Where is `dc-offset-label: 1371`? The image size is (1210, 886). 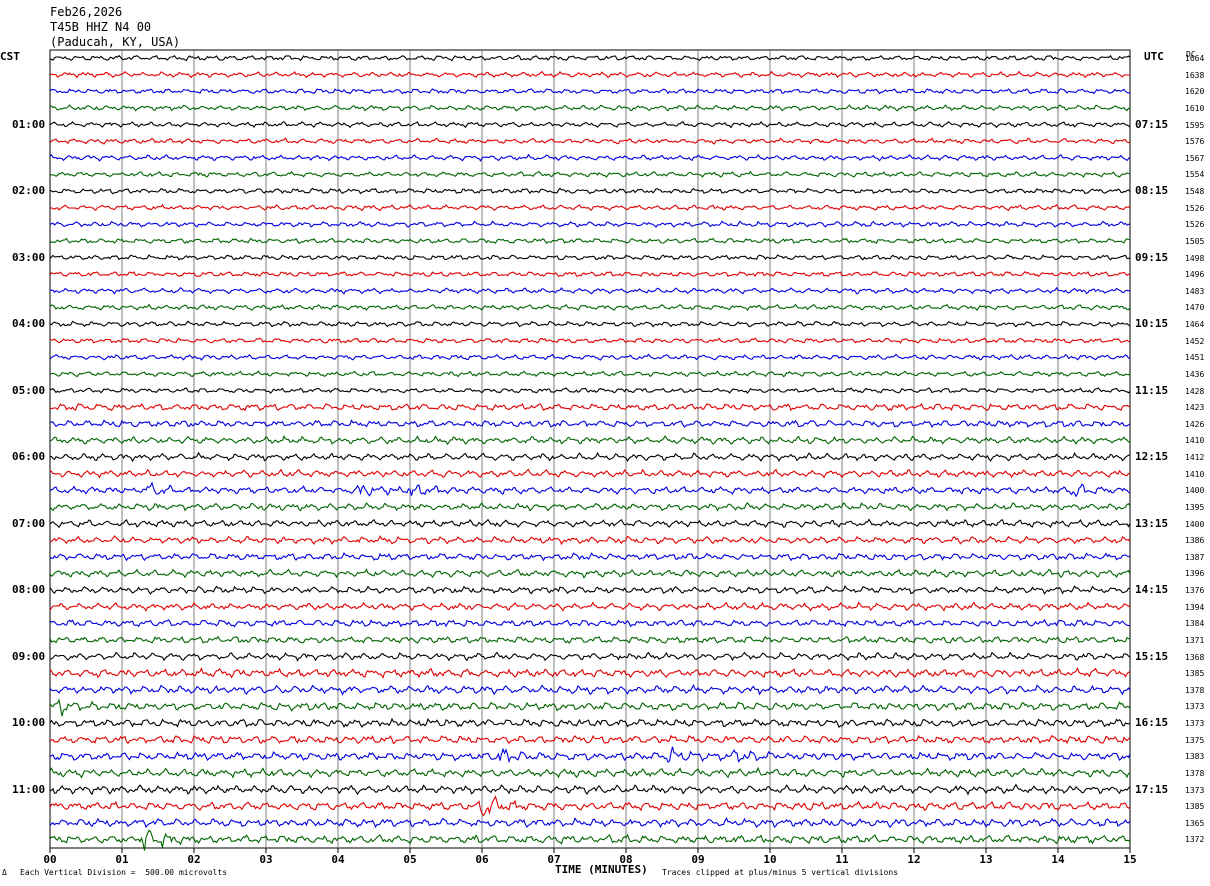 dc-offset-label: 1371 is located at coordinates (1195, 640).